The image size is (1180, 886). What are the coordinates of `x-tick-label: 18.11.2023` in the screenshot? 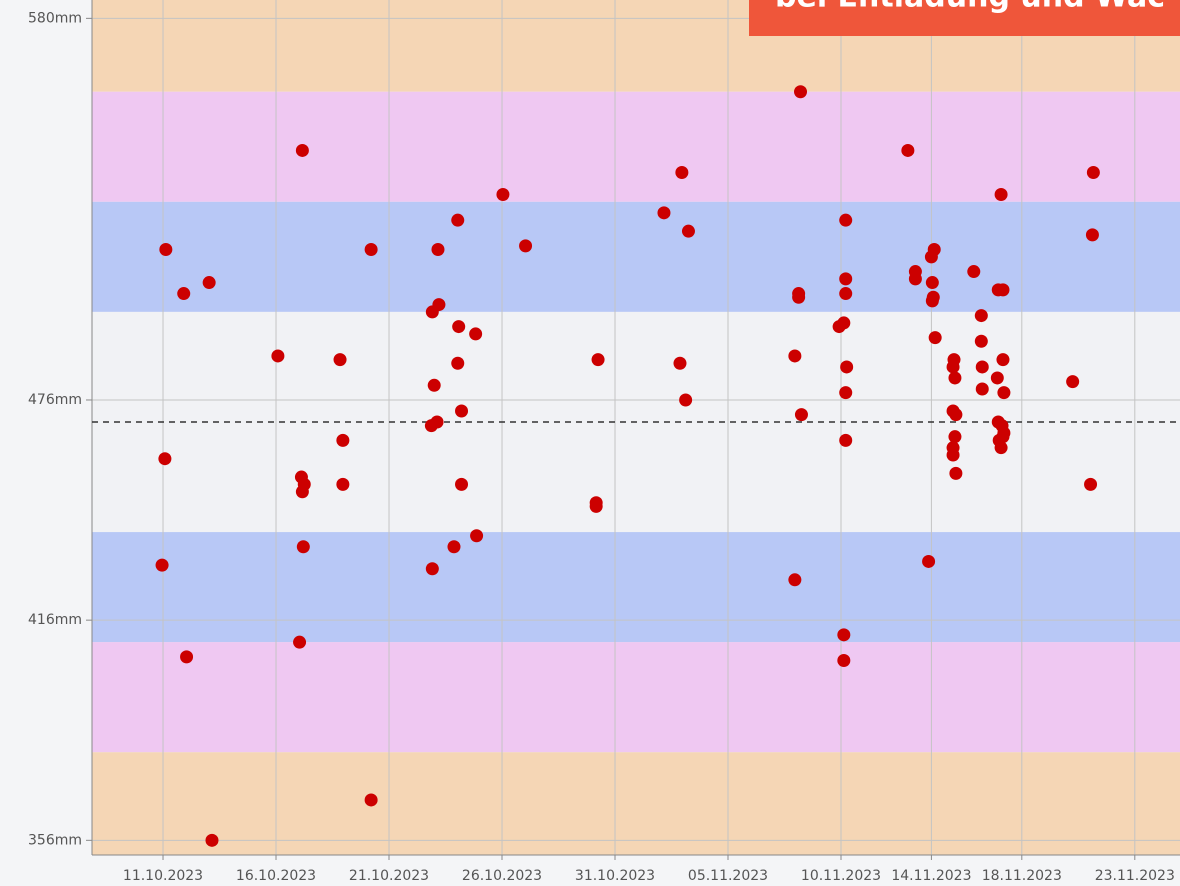 It's located at (1022, 876).